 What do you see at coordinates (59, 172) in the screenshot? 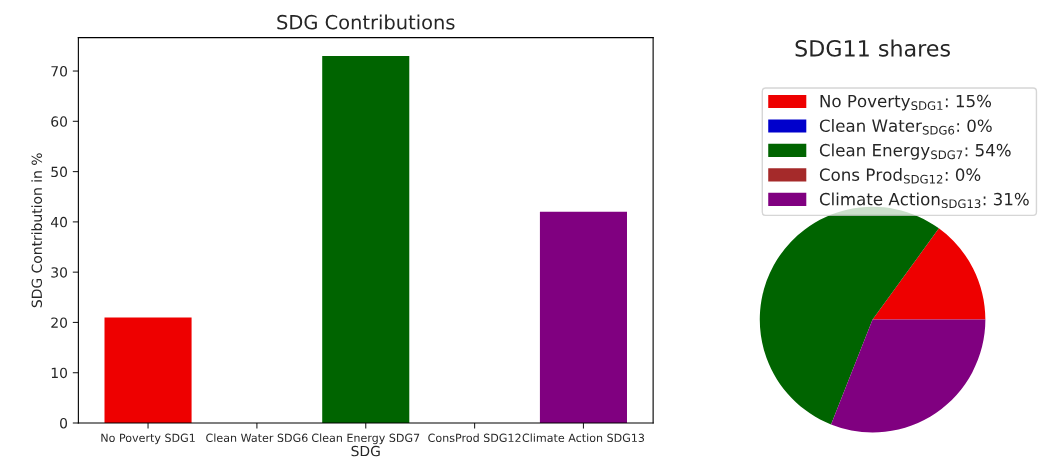
I see `y-tick-label: 50` at bounding box center [59, 172].